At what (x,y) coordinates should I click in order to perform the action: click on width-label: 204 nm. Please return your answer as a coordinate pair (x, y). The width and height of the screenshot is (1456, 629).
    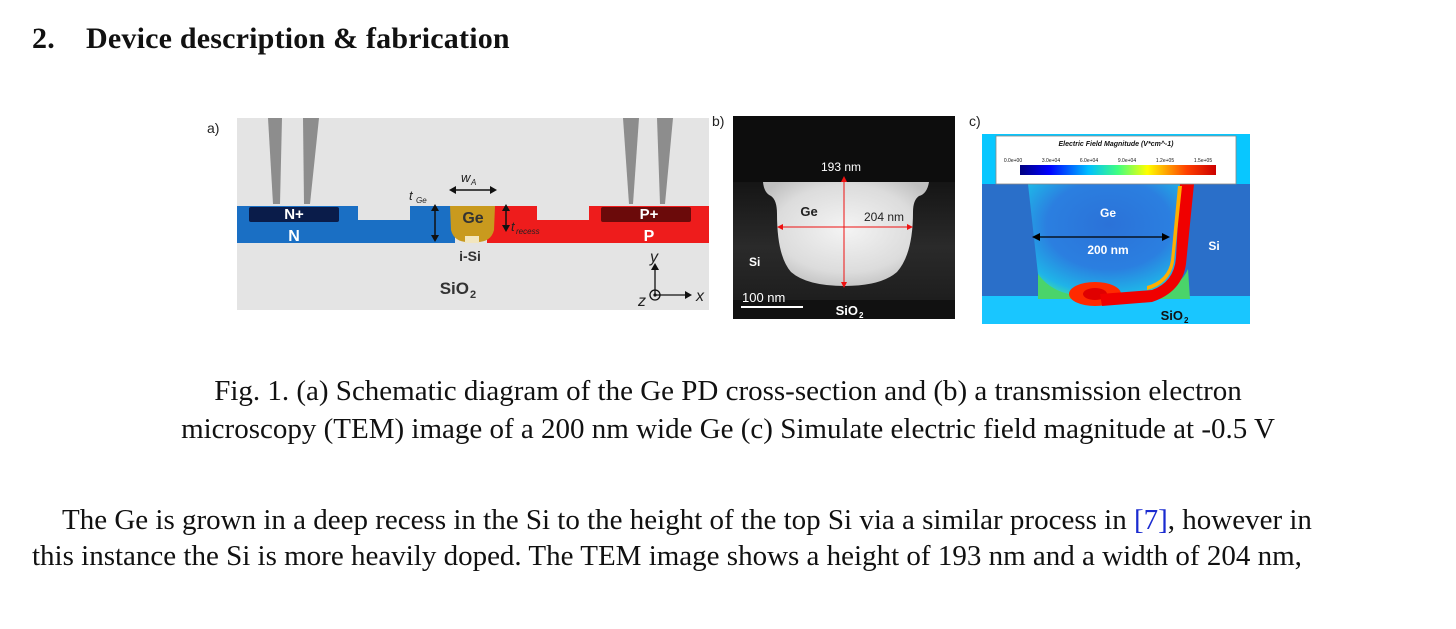
    Looking at the image, I should click on (884, 217).